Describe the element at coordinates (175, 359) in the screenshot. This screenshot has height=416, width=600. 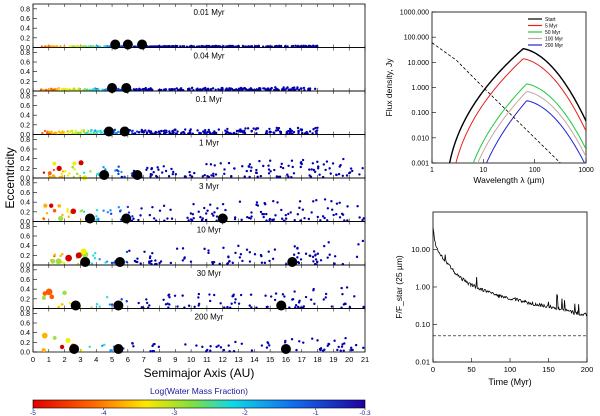
I see `x-tick-label: 9` at that location.